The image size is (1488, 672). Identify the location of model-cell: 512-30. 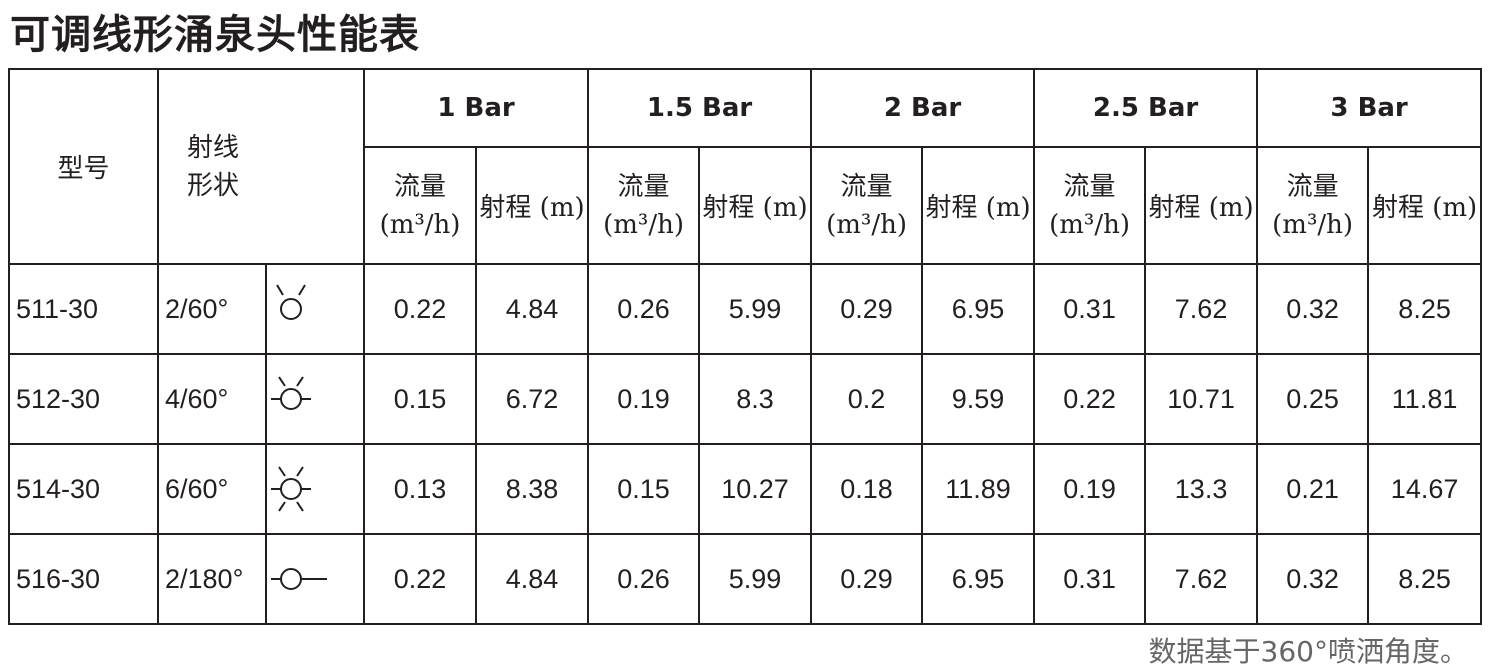
(83, 399).